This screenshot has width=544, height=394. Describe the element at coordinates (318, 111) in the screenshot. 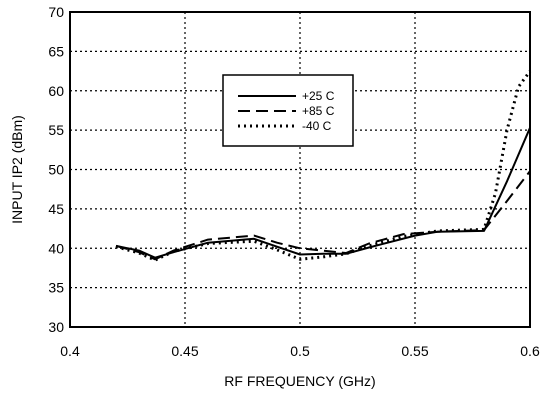

I see `legend-label: +85 C` at that location.